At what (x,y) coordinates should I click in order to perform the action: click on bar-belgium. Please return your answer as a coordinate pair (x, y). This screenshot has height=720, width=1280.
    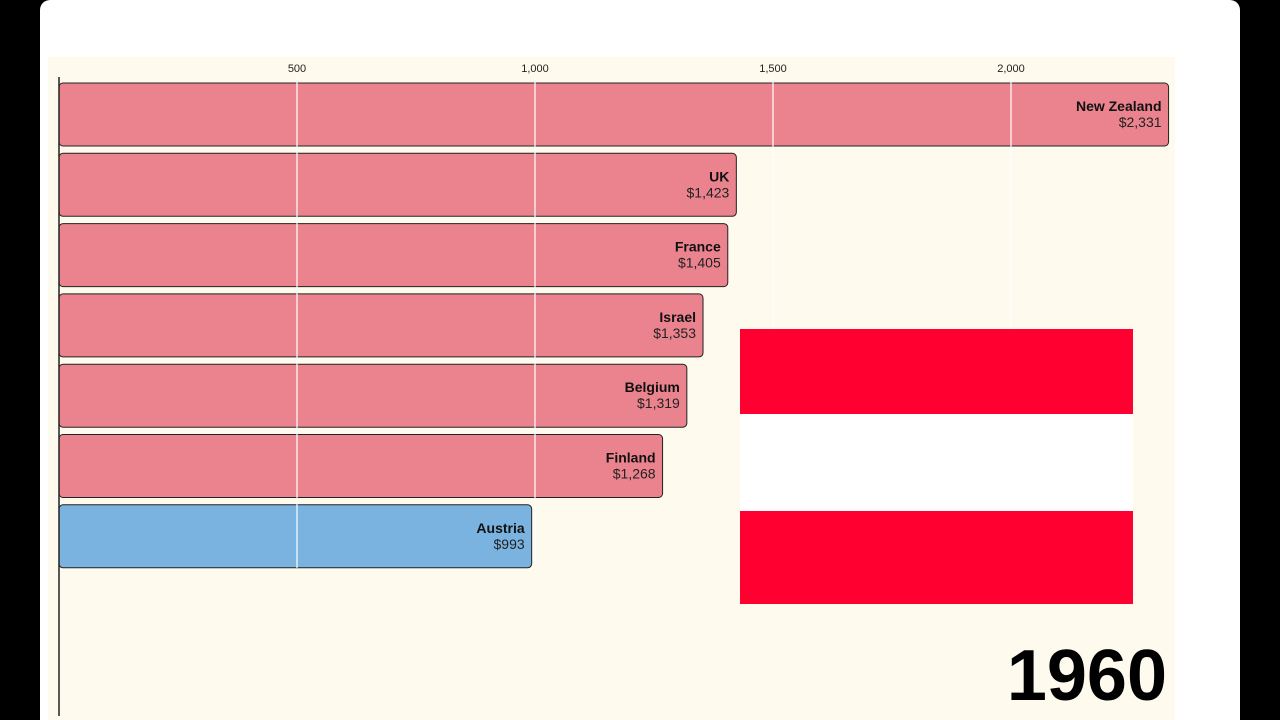
    Looking at the image, I should click on (373, 395).